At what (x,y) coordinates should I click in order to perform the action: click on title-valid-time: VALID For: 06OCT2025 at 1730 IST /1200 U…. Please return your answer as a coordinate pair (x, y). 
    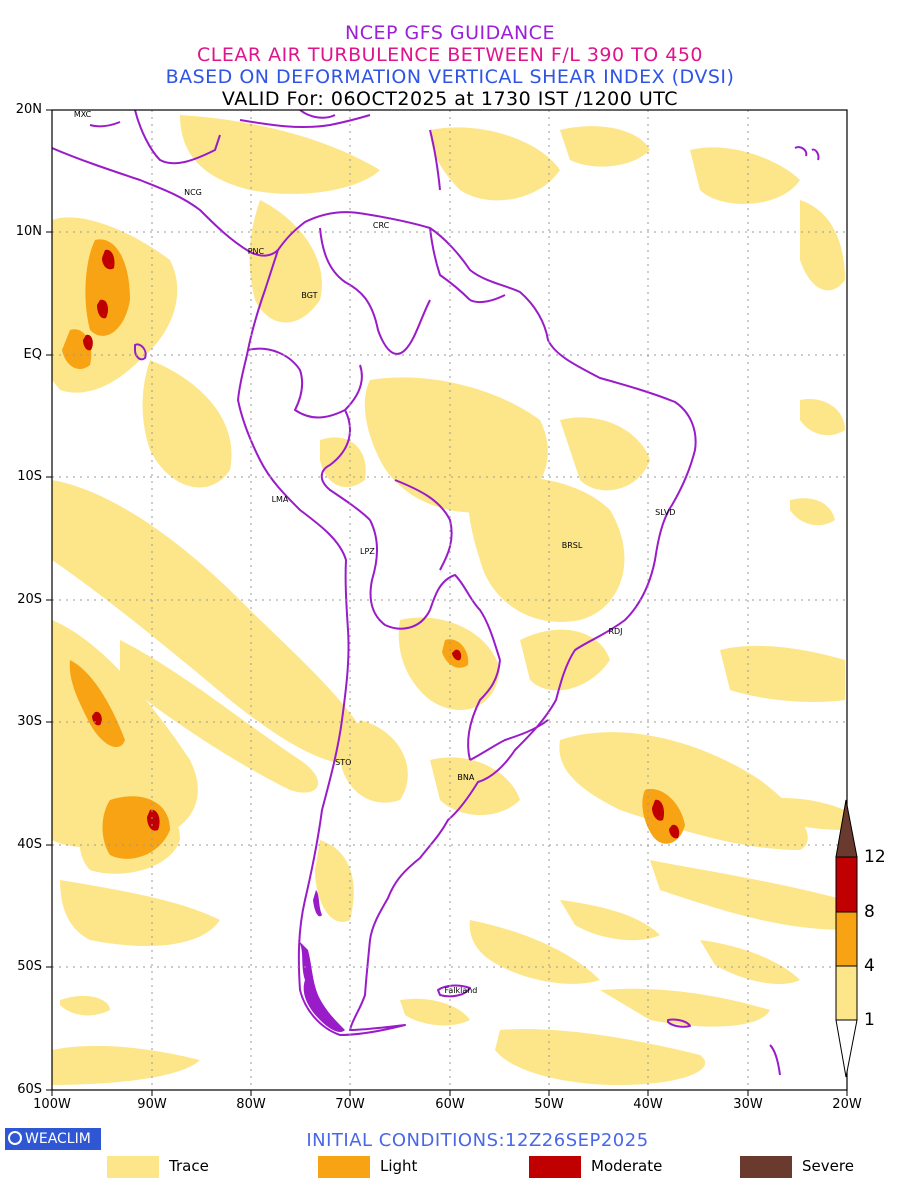
    Looking at the image, I should click on (450, 99).